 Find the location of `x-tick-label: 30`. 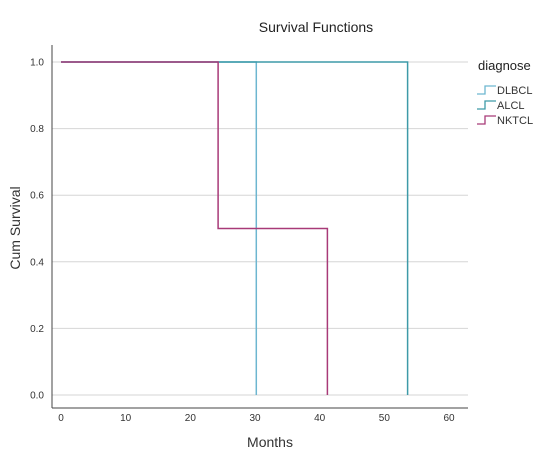

x-tick-label: 30 is located at coordinates (255, 418).